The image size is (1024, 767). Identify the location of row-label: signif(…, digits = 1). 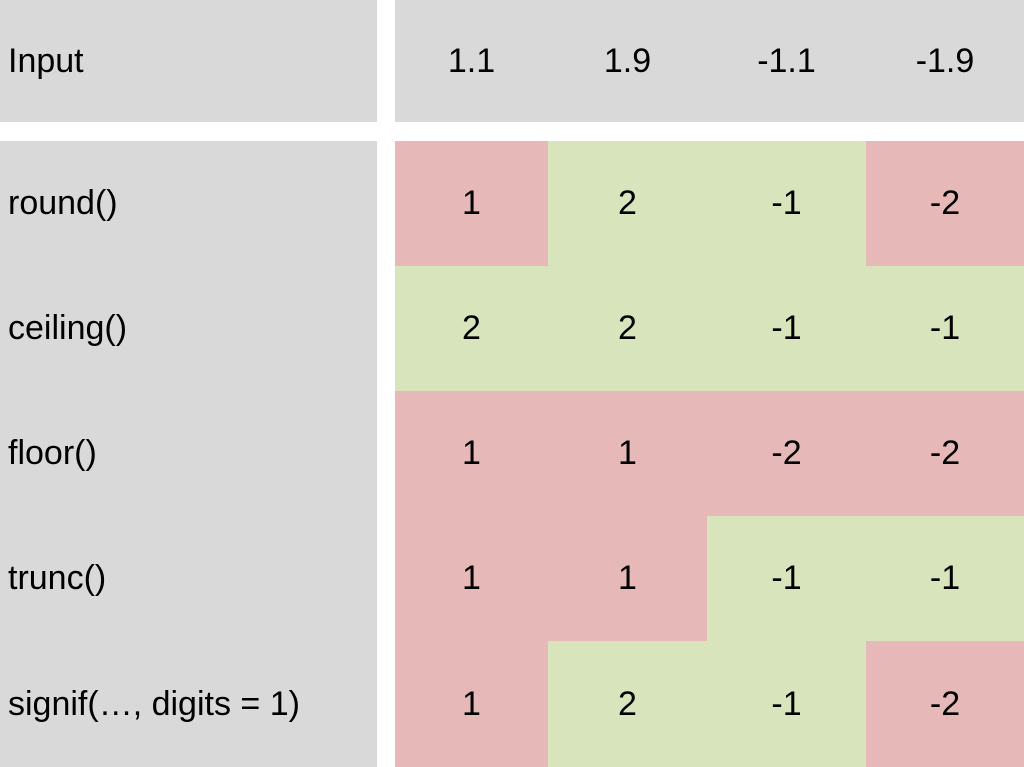
(154, 703).